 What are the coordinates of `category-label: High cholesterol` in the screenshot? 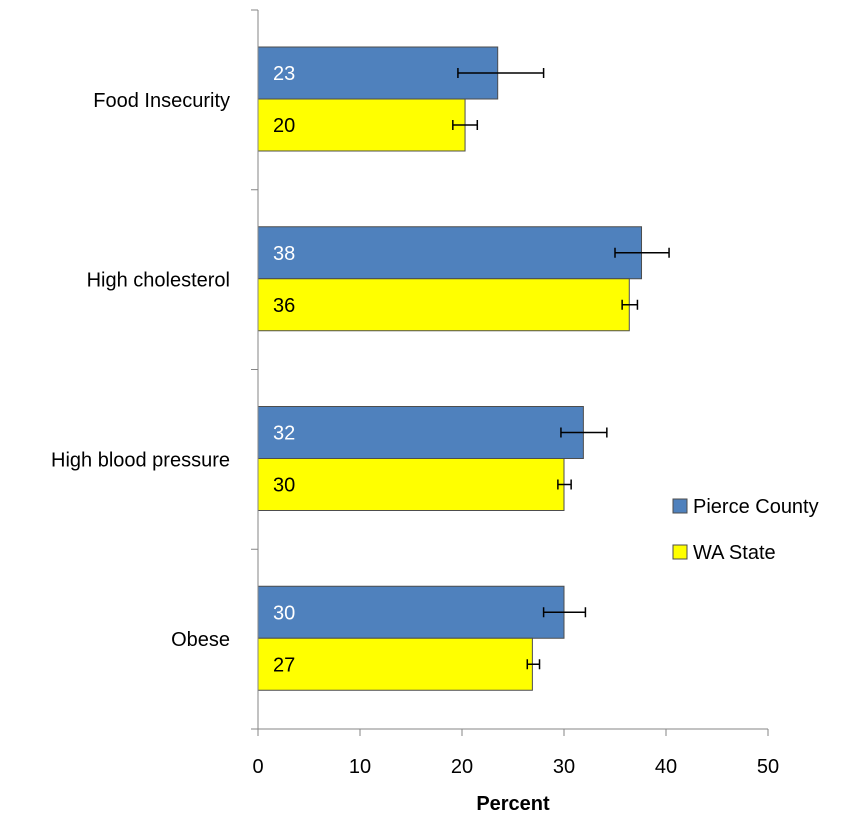 It's located at (158, 281).